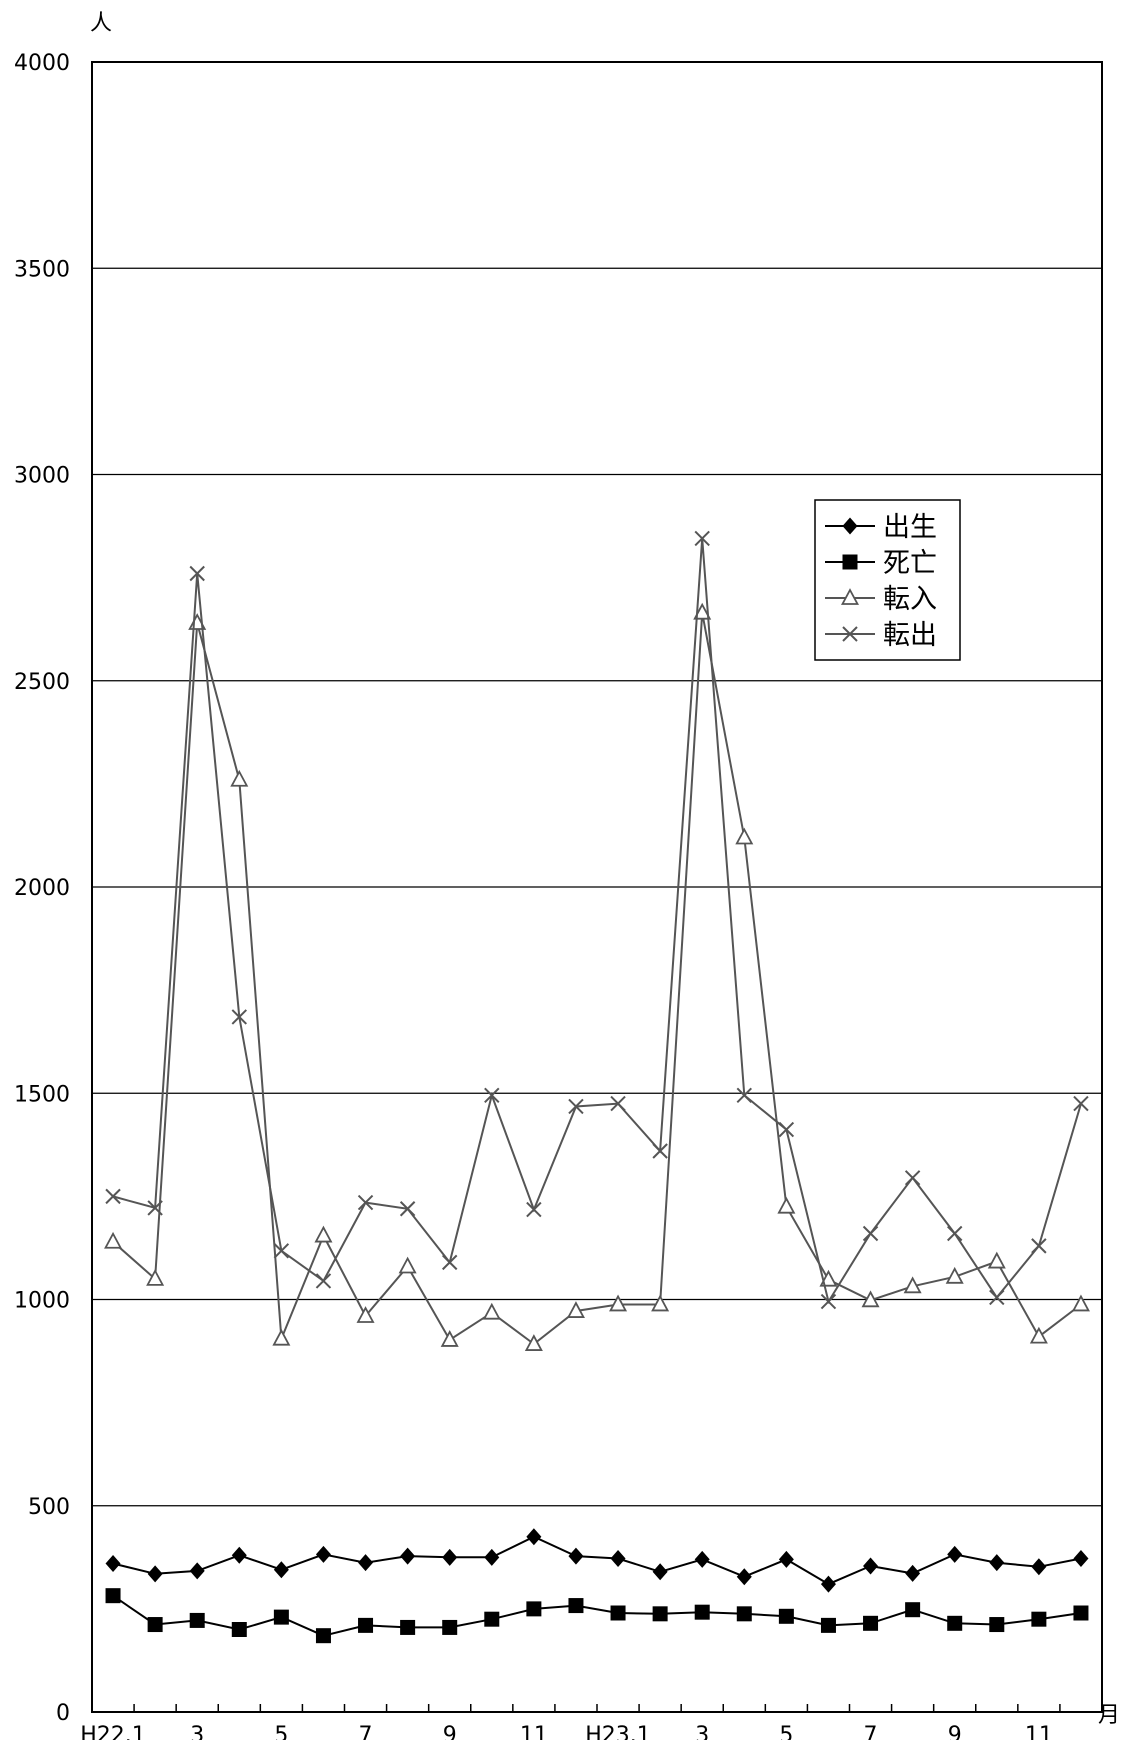 Image resolution: width=1130 pixels, height=1744 pixels. Describe the element at coordinates (881, 635) in the screenshot. I see `legend-item: 転出` at that location.